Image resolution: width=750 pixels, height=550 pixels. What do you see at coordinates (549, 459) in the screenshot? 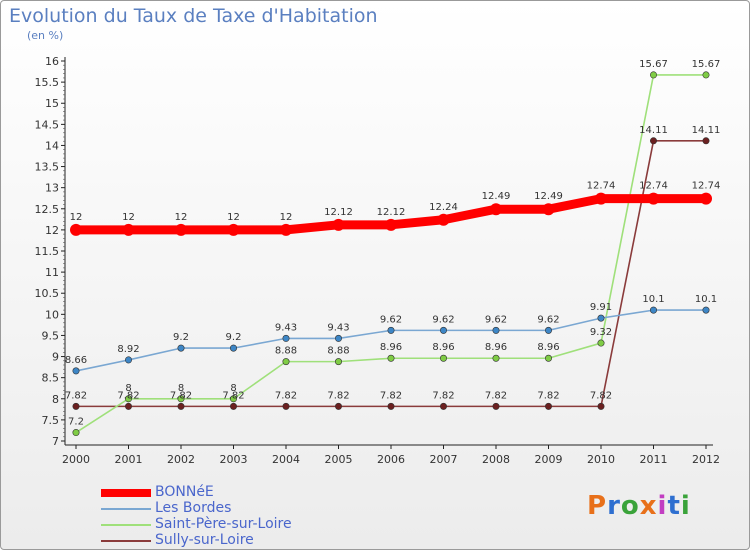
I see `x-tick-label: 2009` at bounding box center [549, 459].